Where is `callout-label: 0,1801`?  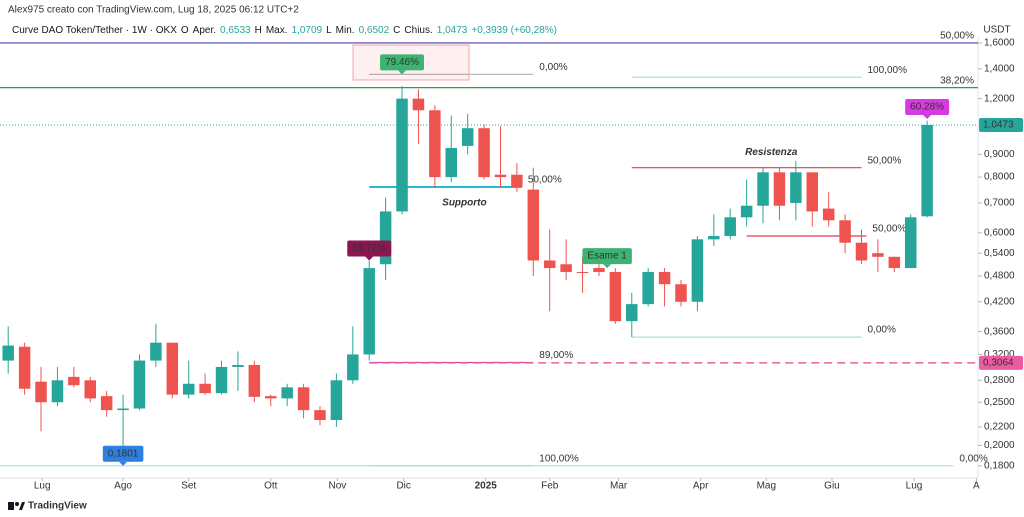
callout-label: 0,1801 is located at coordinates (123, 453).